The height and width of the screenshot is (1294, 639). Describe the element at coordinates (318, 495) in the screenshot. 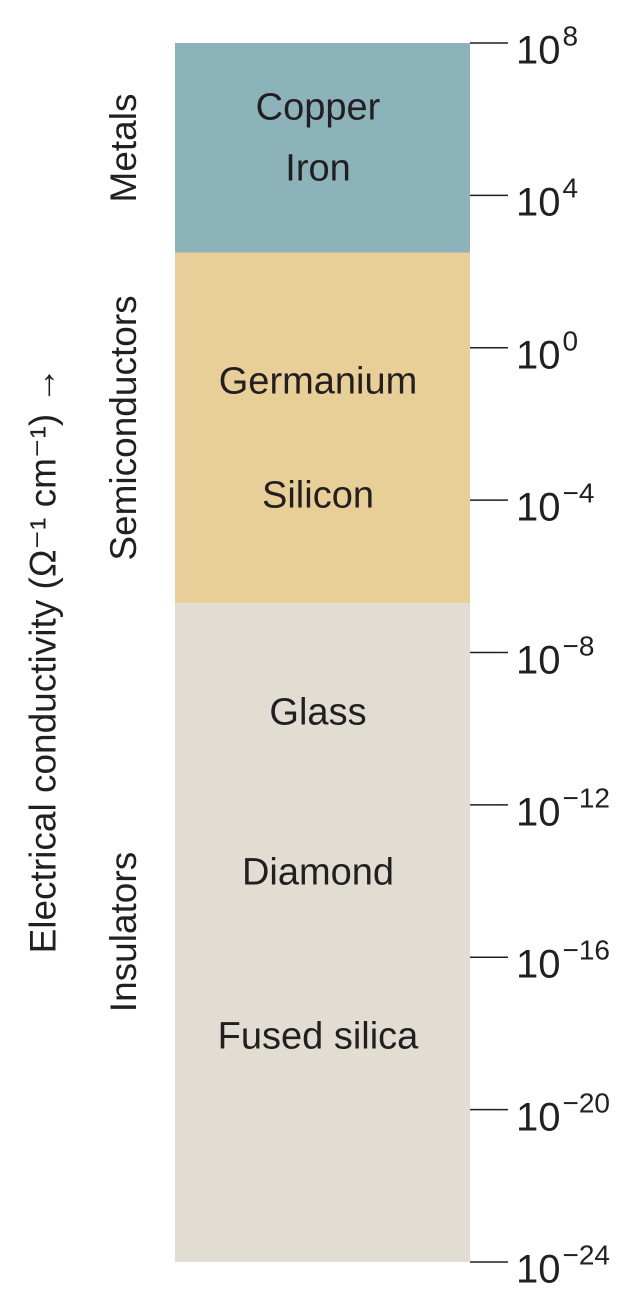

I see `material-label-silicon: Silicon` at that location.